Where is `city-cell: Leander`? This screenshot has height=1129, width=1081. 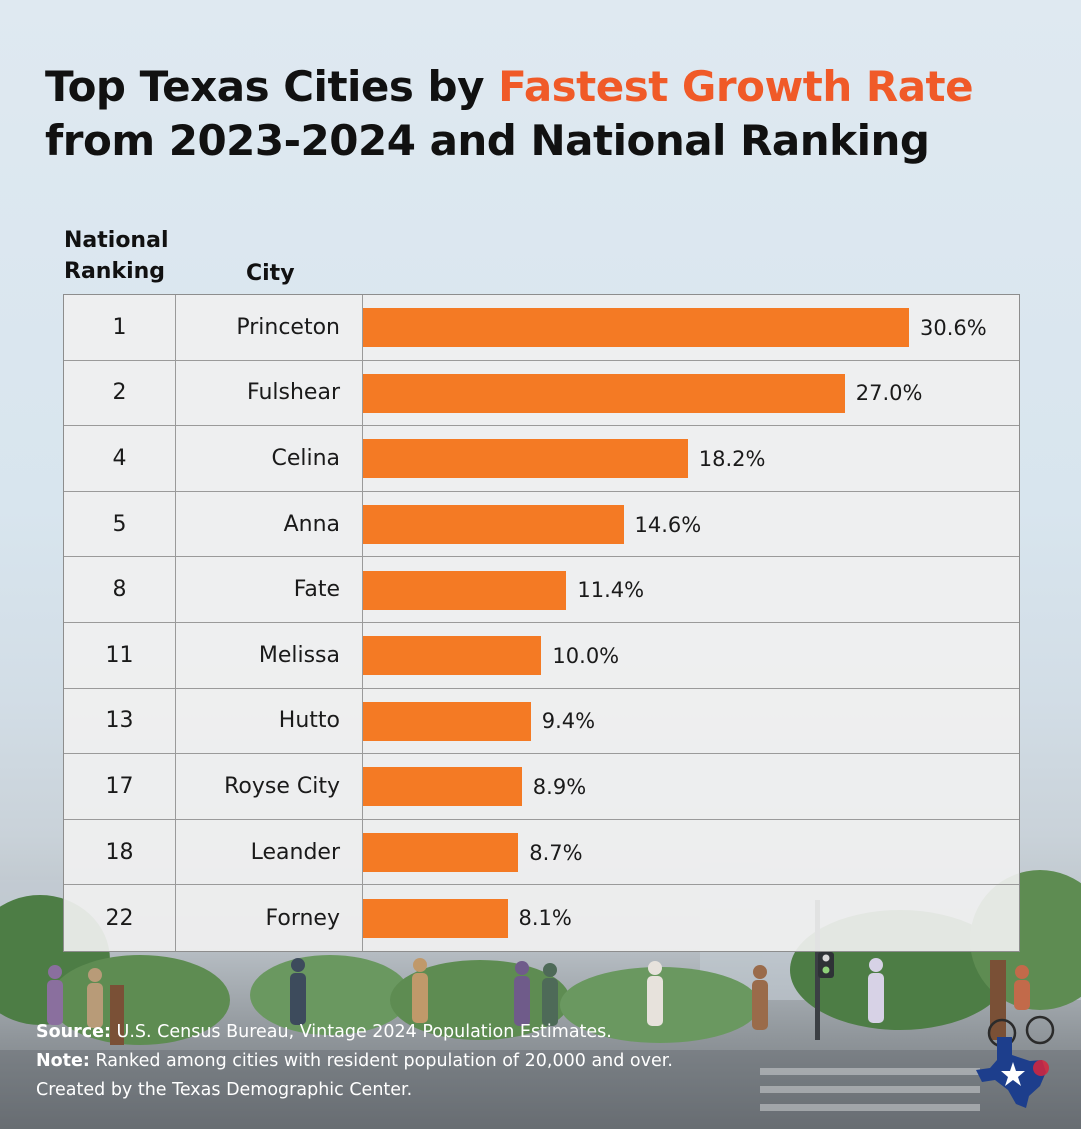
city-cell: Leander is located at coordinates (269, 852).